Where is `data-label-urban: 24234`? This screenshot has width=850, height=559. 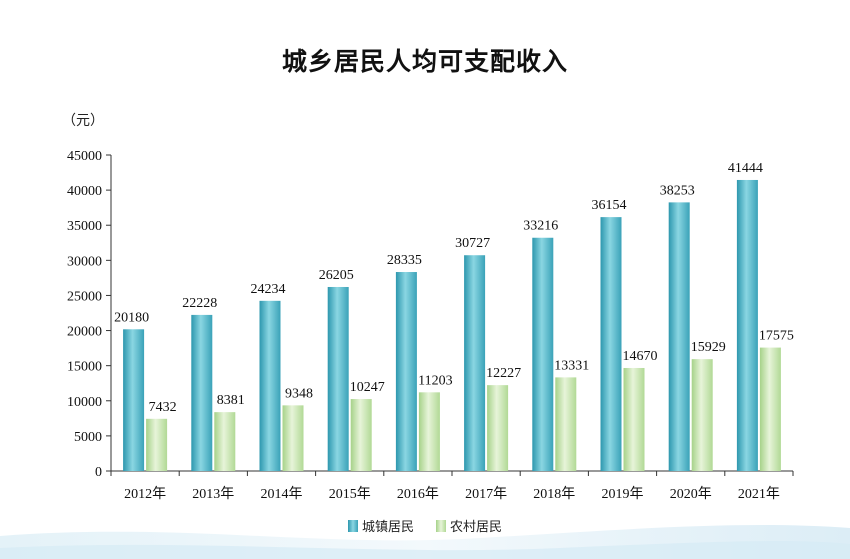
data-label-urban: 24234 is located at coordinates (268, 289).